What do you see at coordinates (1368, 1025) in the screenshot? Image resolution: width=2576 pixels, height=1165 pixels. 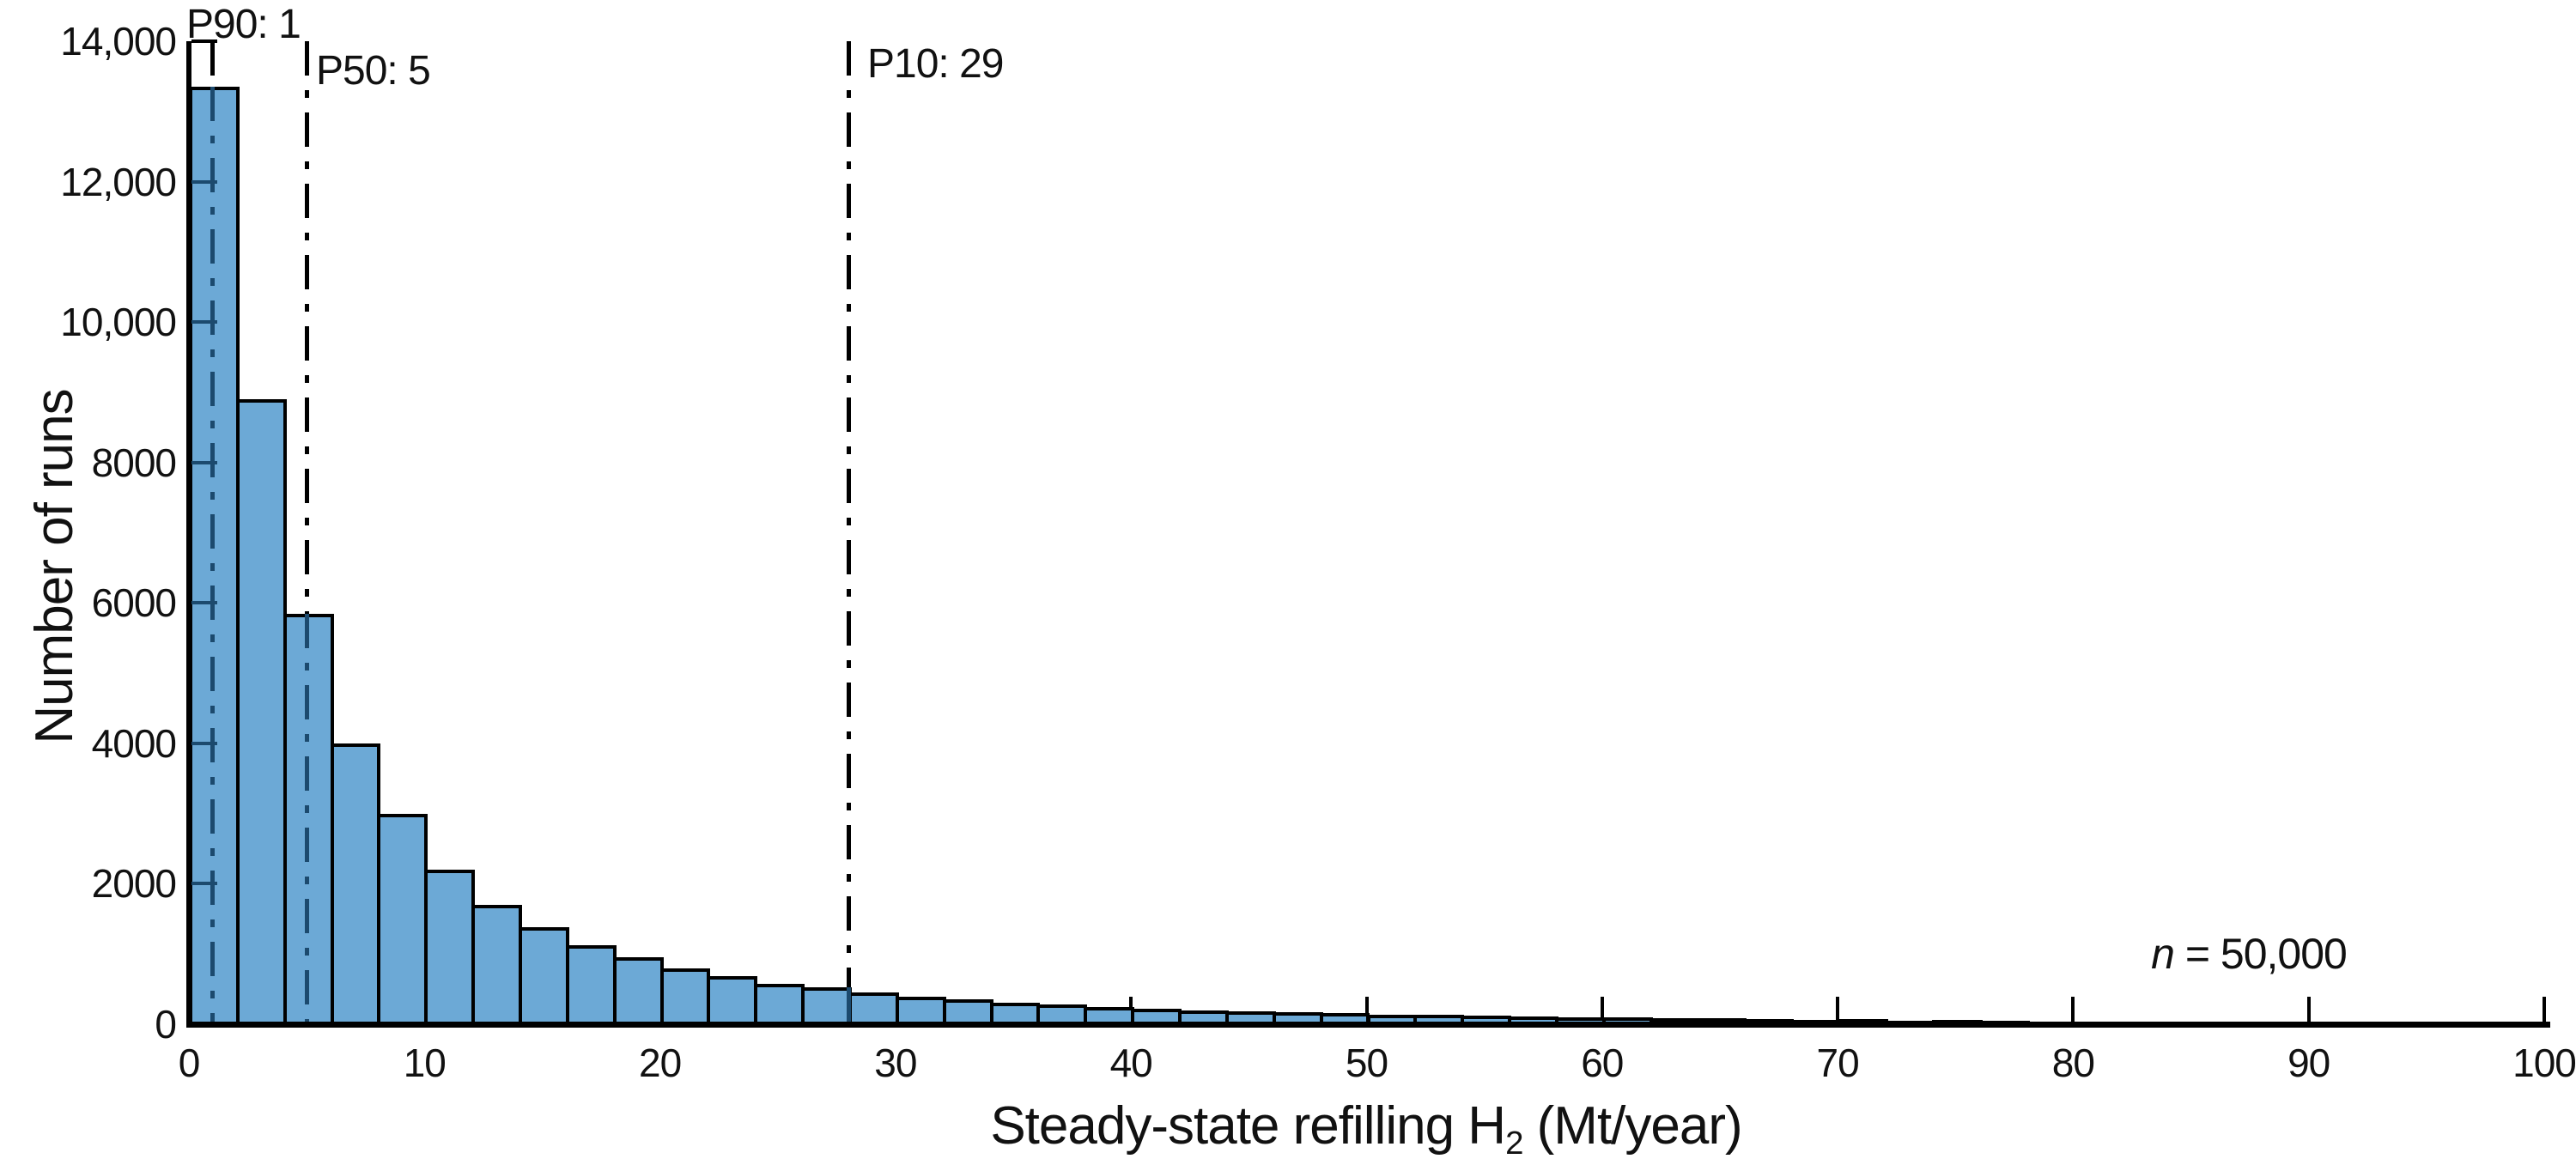 I see `x-axis-line` at bounding box center [1368, 1025].